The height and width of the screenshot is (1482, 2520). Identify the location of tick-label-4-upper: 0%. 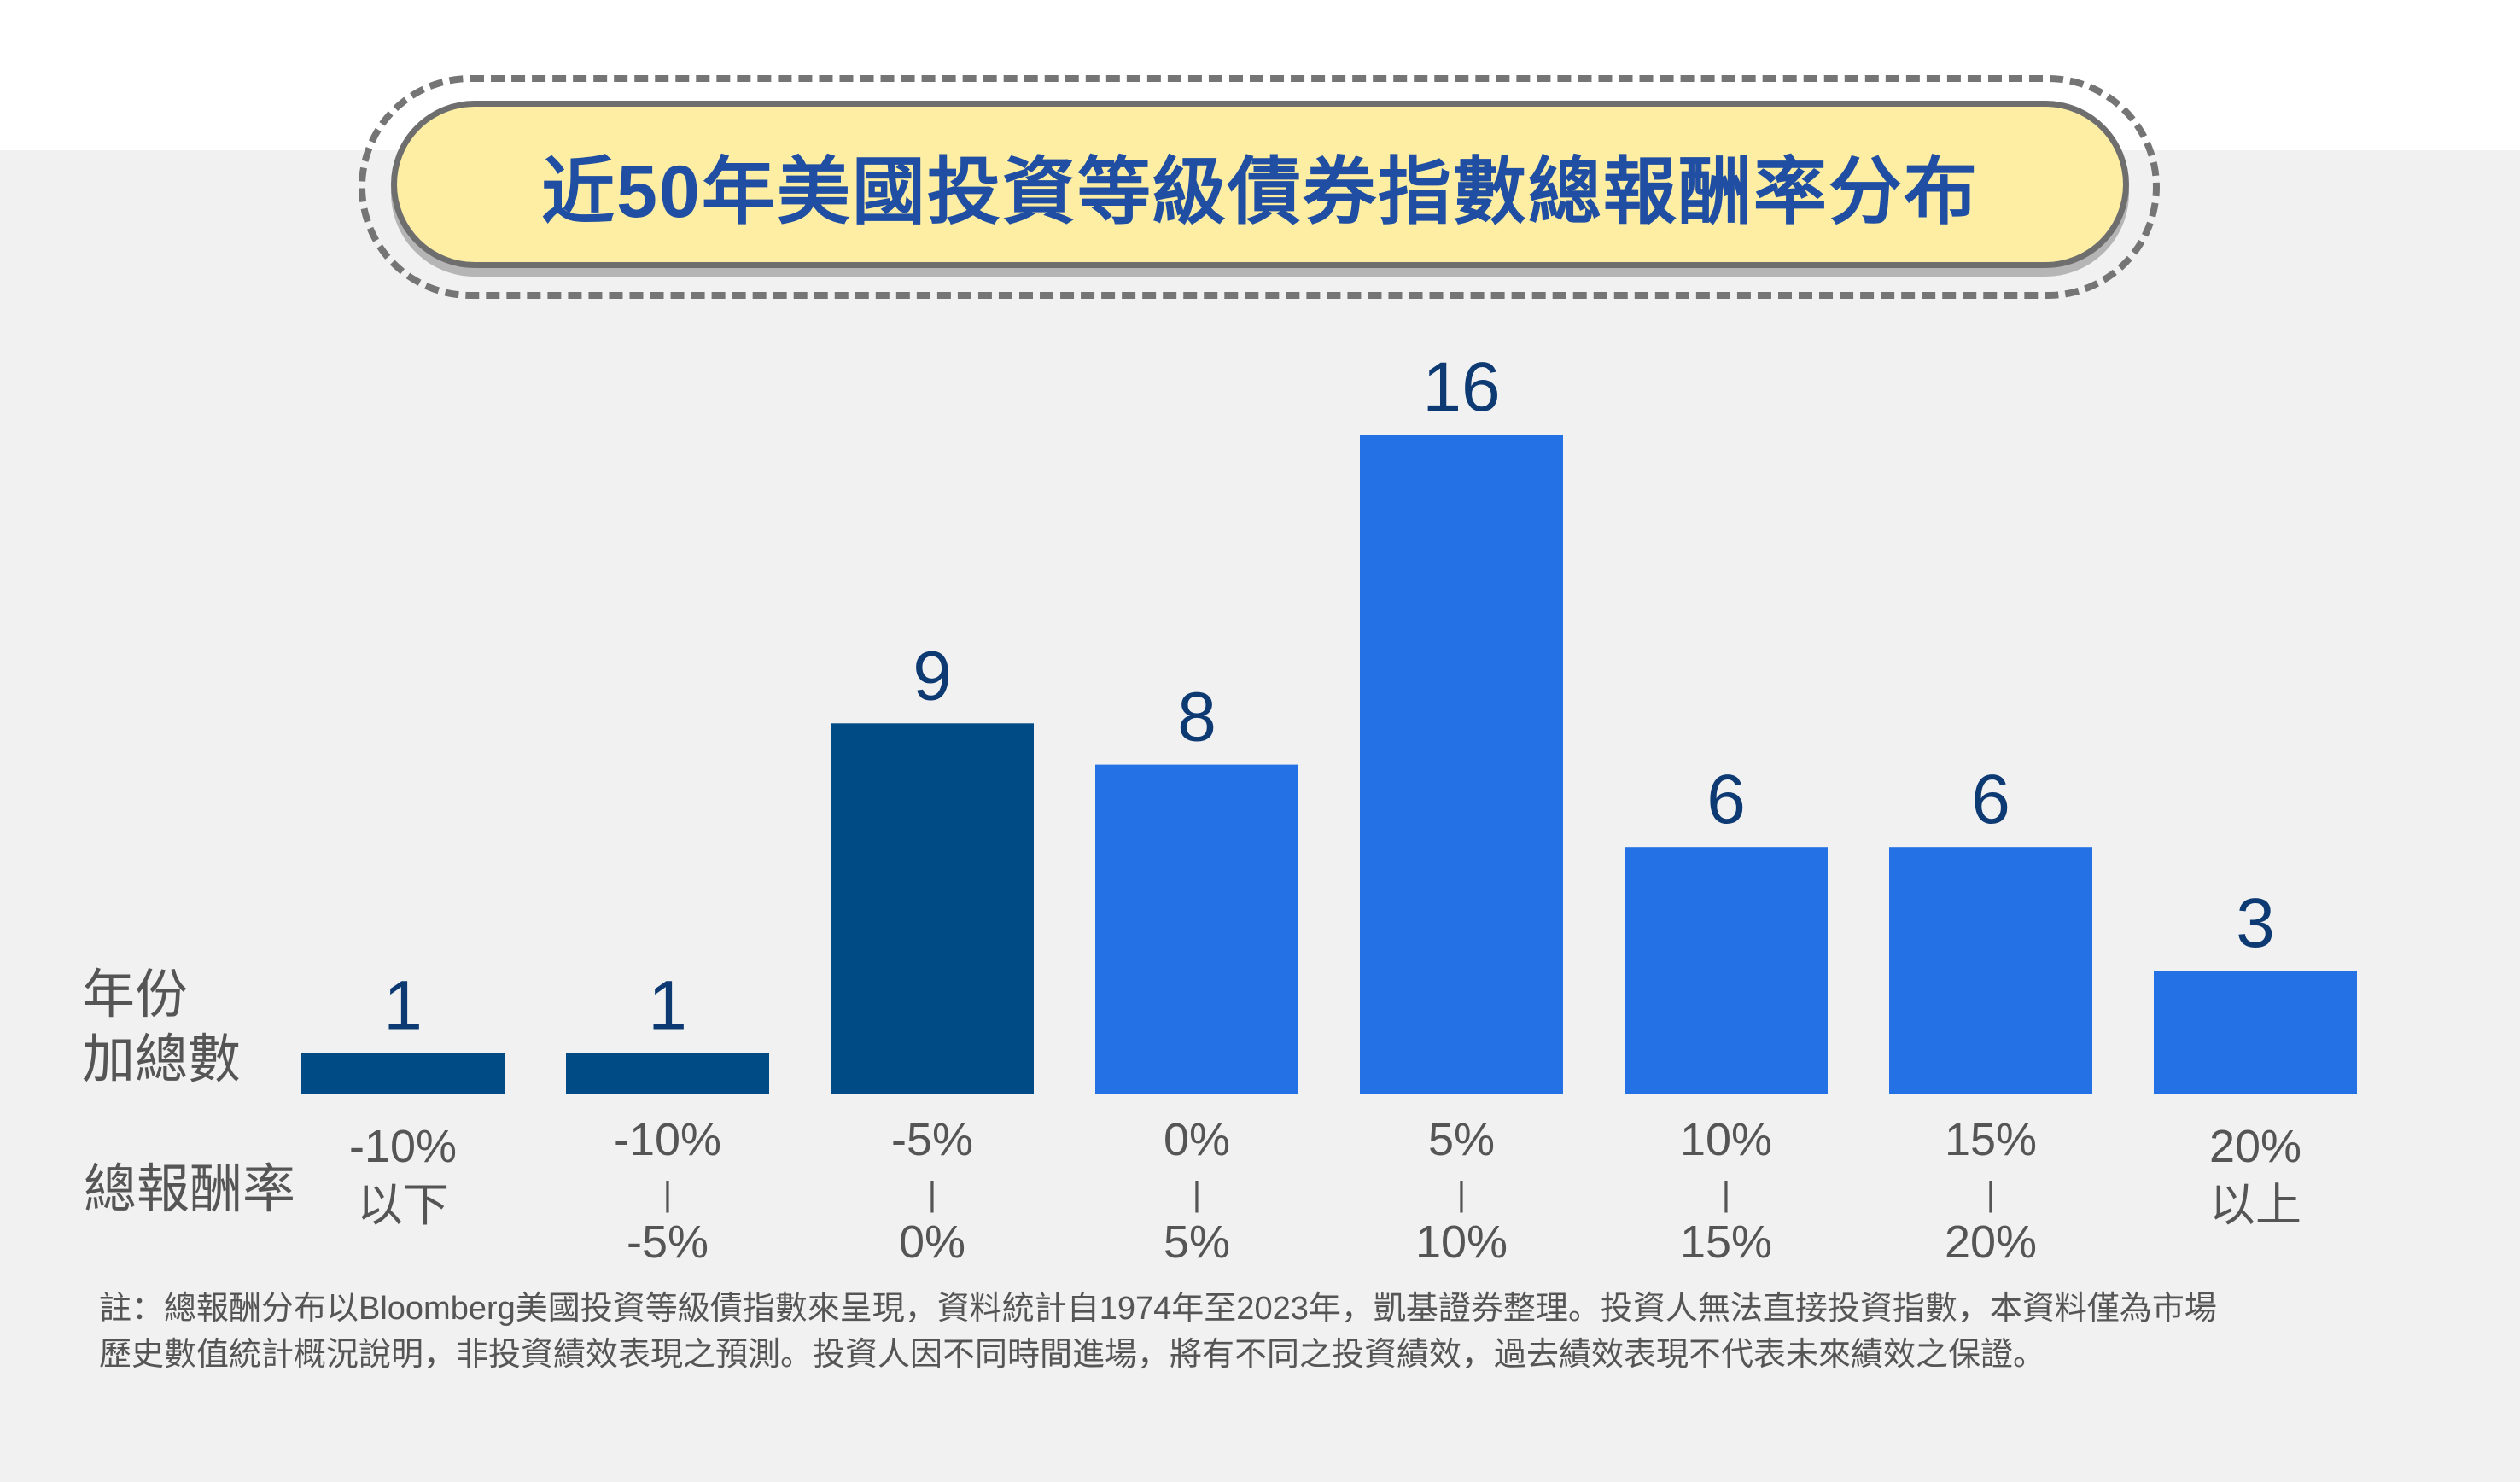
(1197, 1139).